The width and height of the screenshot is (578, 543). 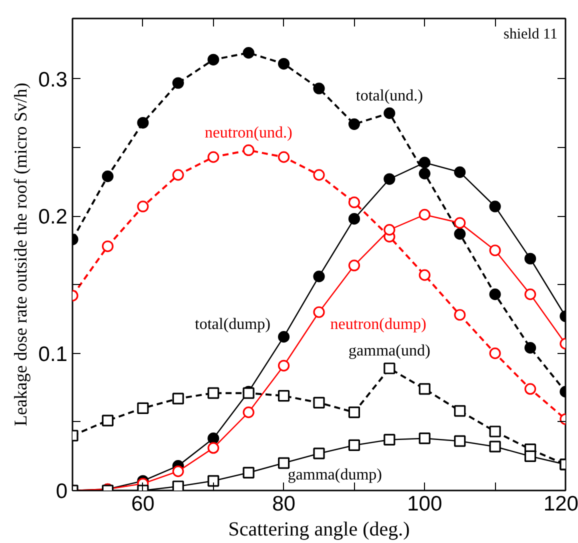 I want to click on series-label: gamma(und), so click(x=389, y=351).